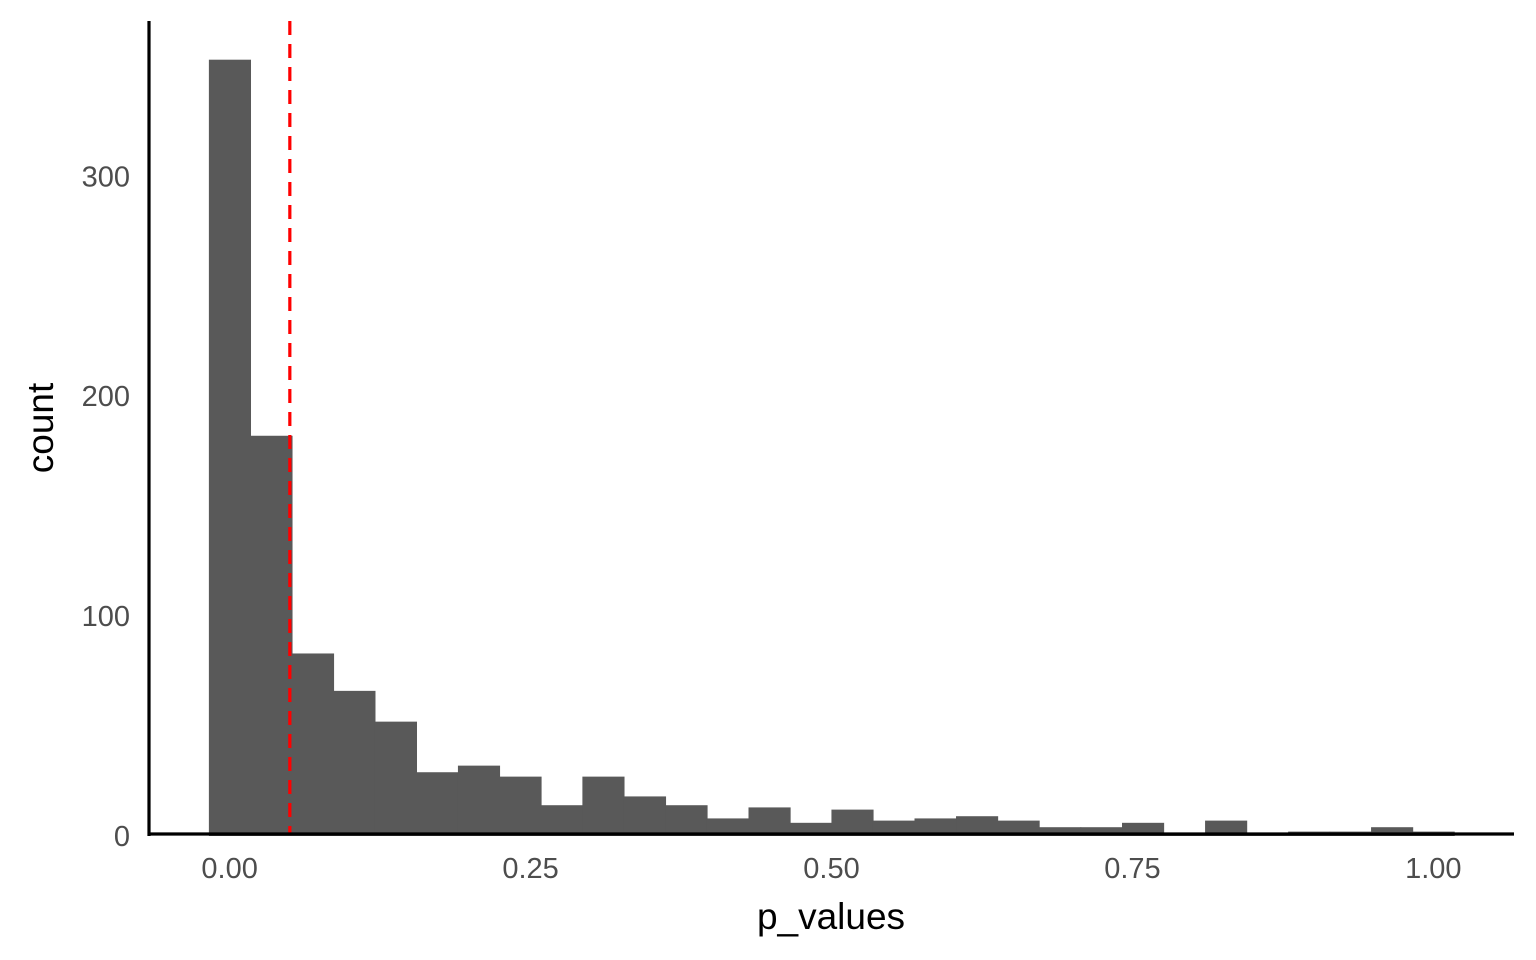 The height and width of the screenshot is (960, 1536). Describe the element at coordinates (106, 177) in the screenshot. I see `y-tick-label: 300` at that location.